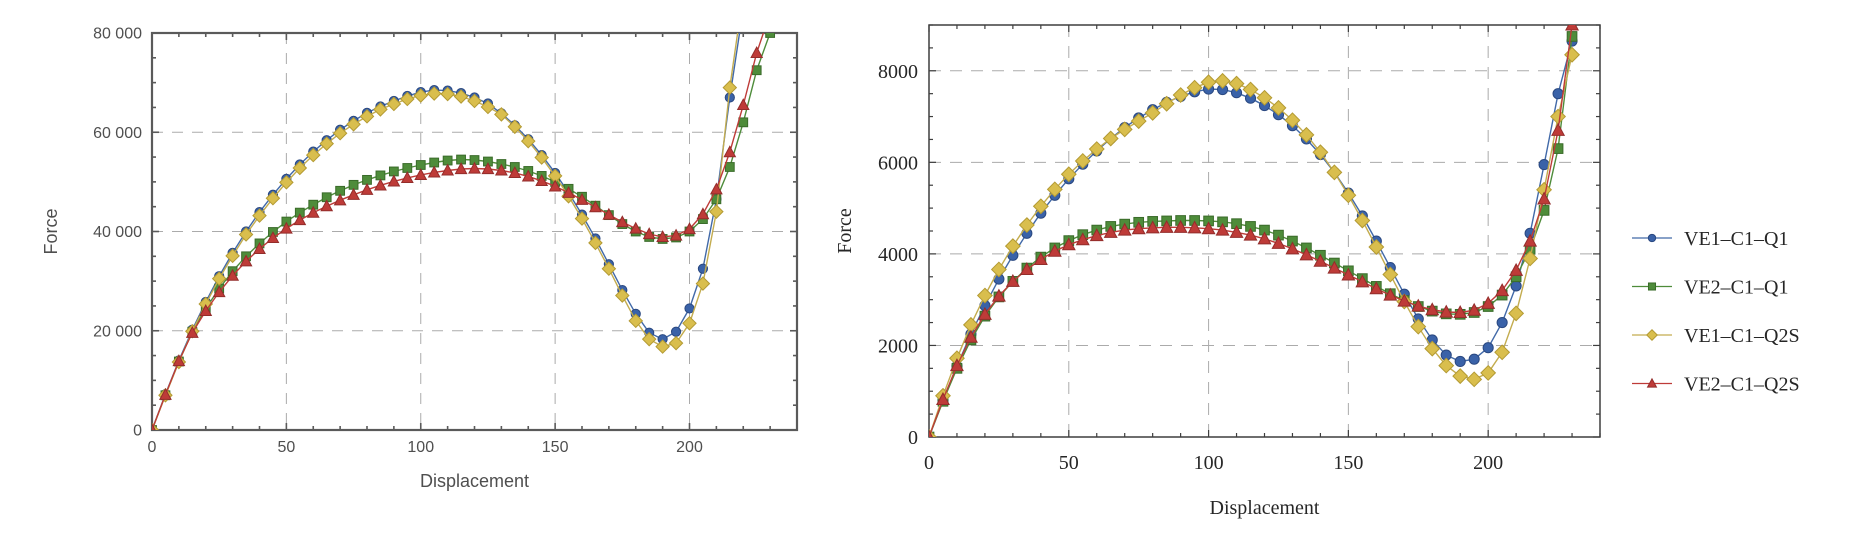 The width and height of the screenshot is (1875, 546). Describe the element at coordinates (898, 346) in the screenshot. I see `y-tick-label: 2000` at that location.